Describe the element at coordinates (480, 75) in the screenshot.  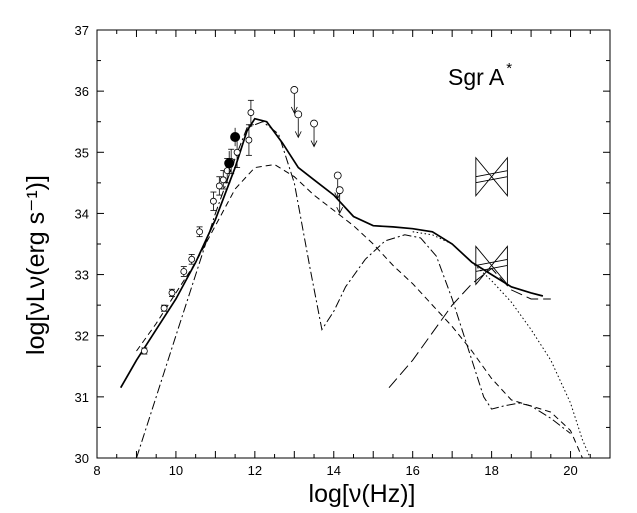
I see `source-annotation: Sgr A *` at that location.